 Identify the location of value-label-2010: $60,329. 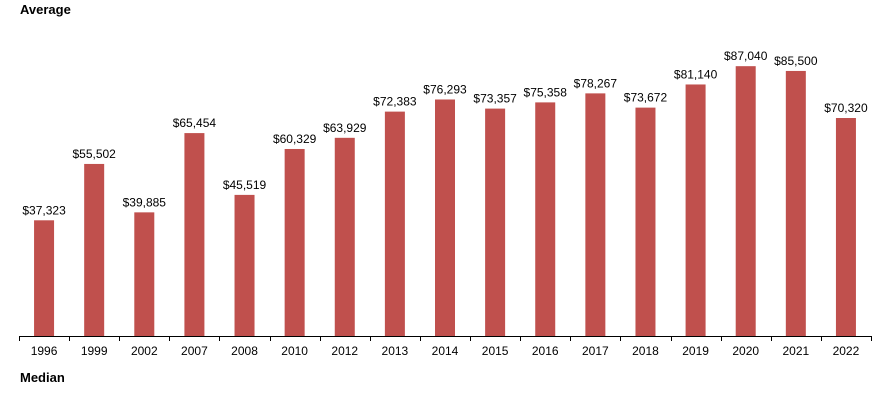
(295, 139).